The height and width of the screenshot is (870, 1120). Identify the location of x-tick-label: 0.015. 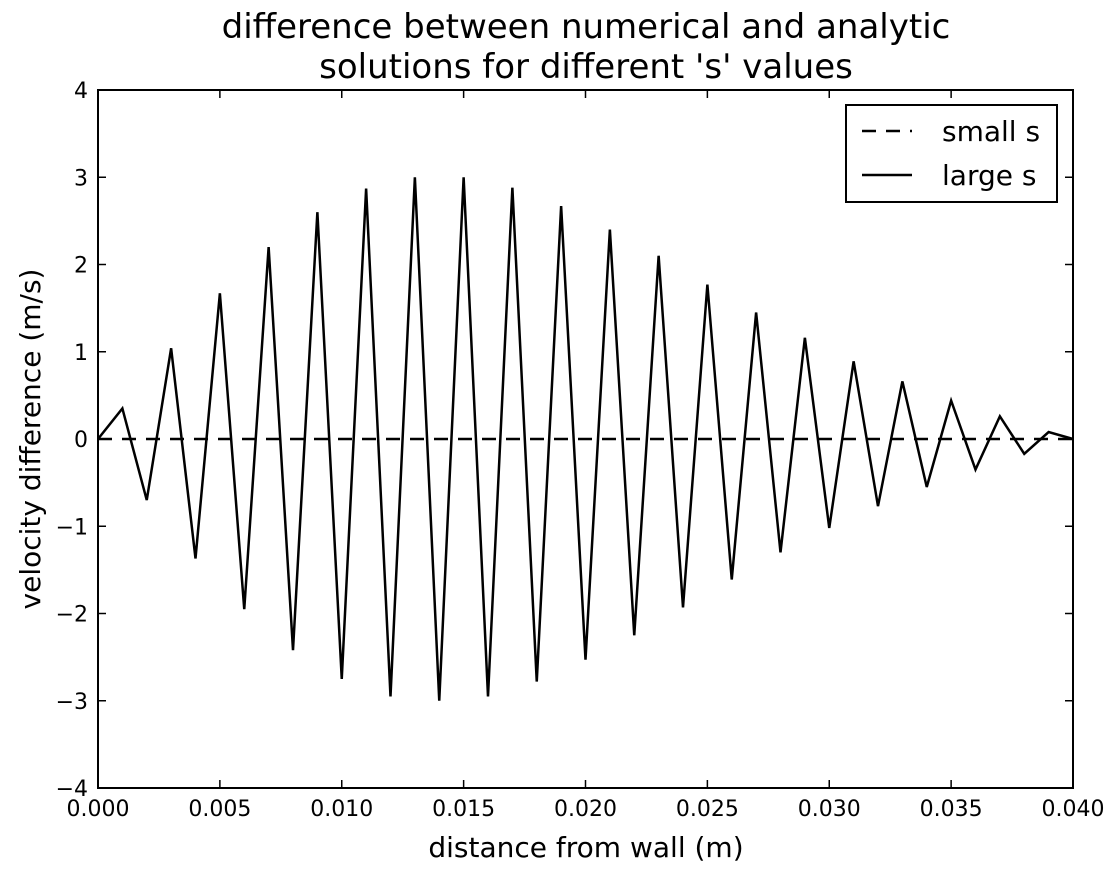
(463, 809).